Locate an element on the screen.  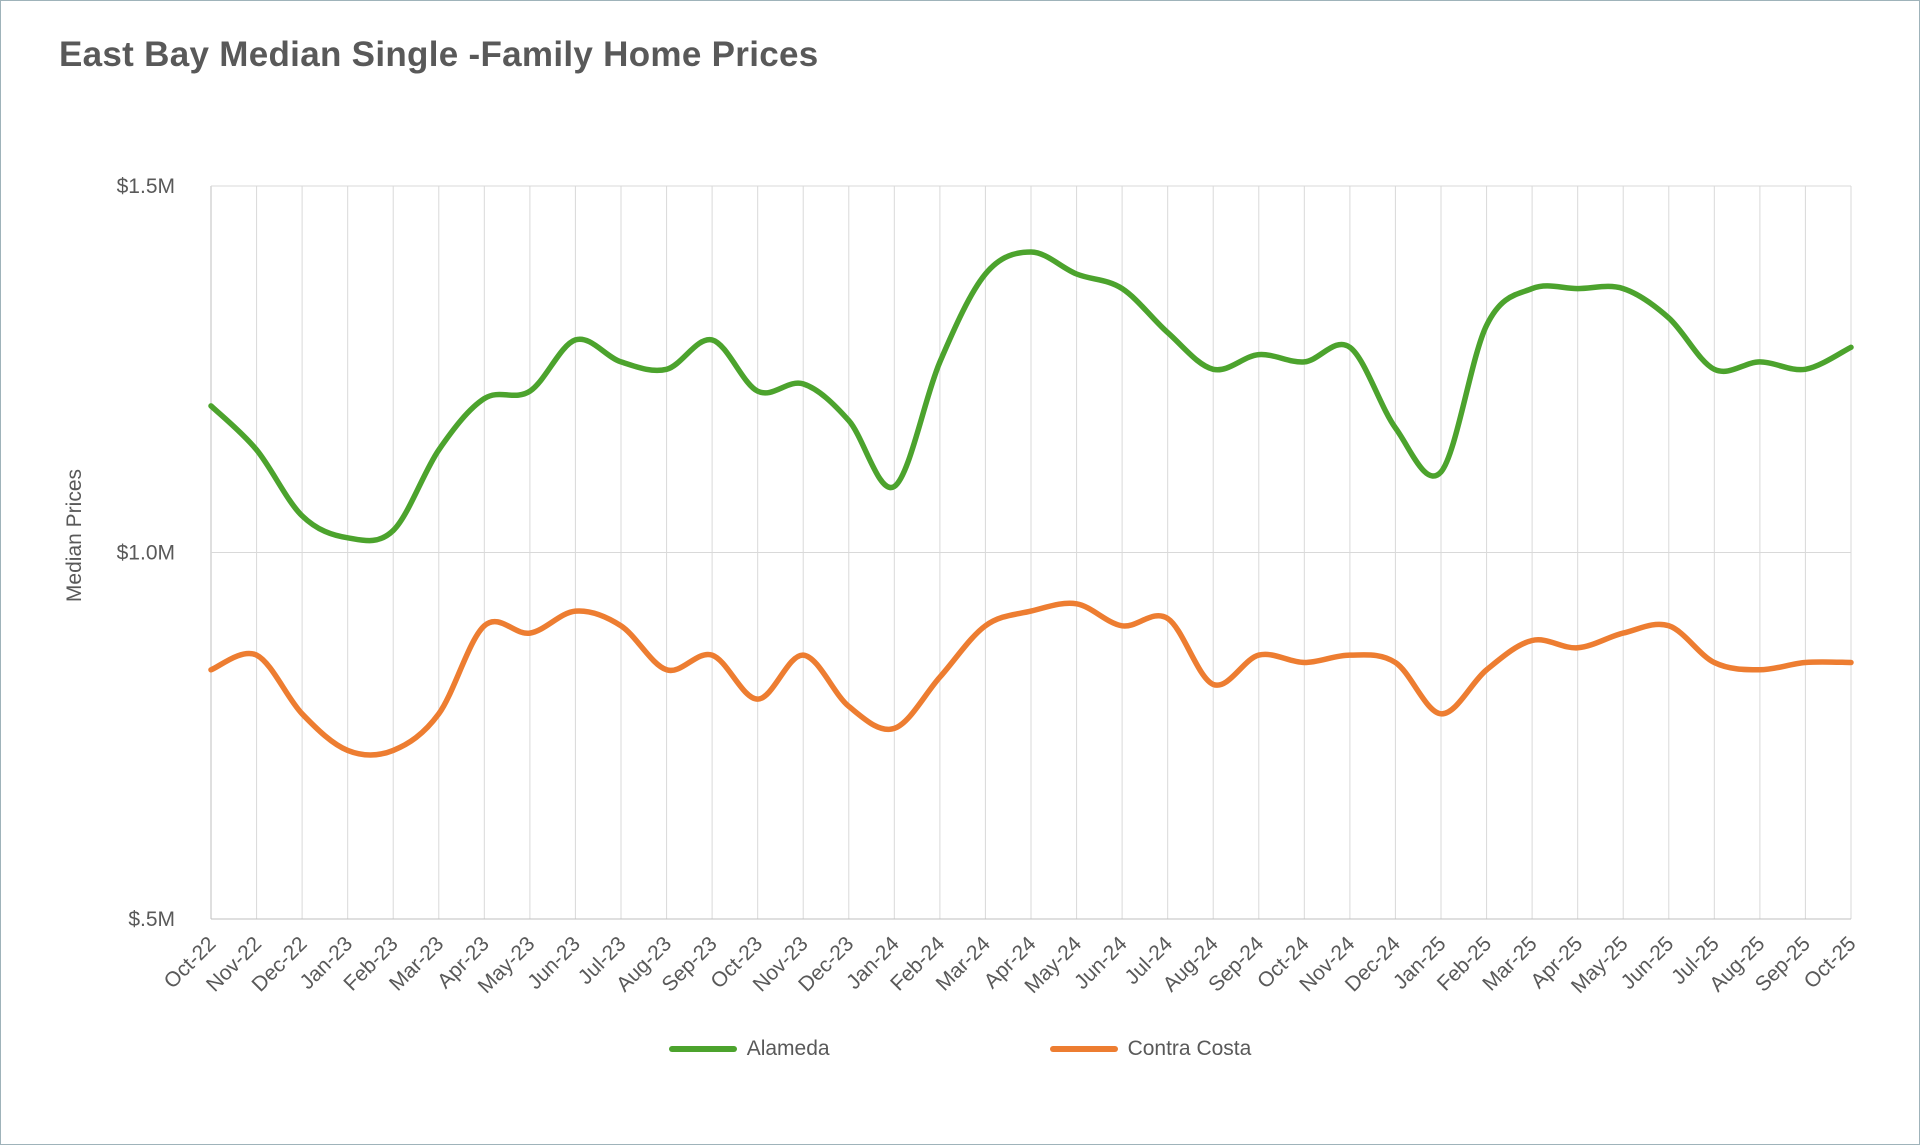
x-axis-tick-label: Jun-23 is located at coordinates (554, 963).